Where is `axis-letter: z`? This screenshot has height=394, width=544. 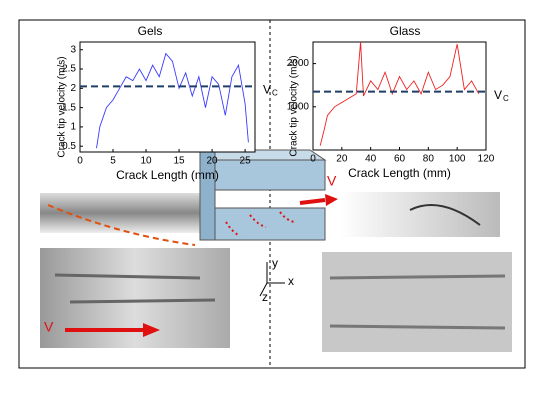
axis-letter: z is located at coordinates (265, 297).